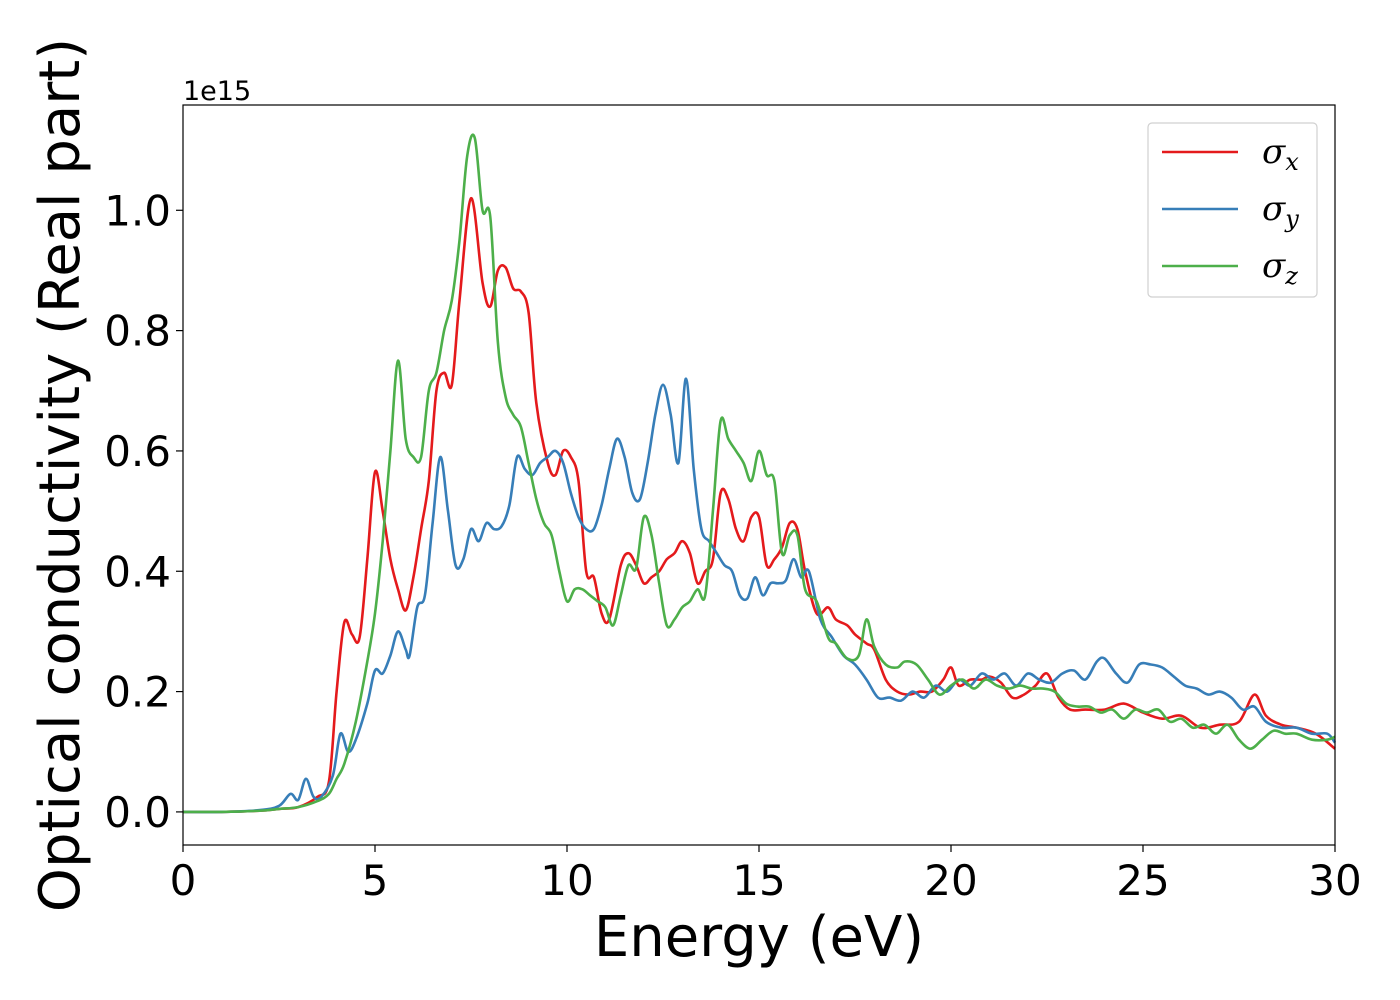 The width and height of the screenshot is (1400, 1000). What do you see at coordinates (60, 475) in the screenshot?
I see `y-axis-title: Optical conductivity (Real part)` at bounding box center [60, 475].